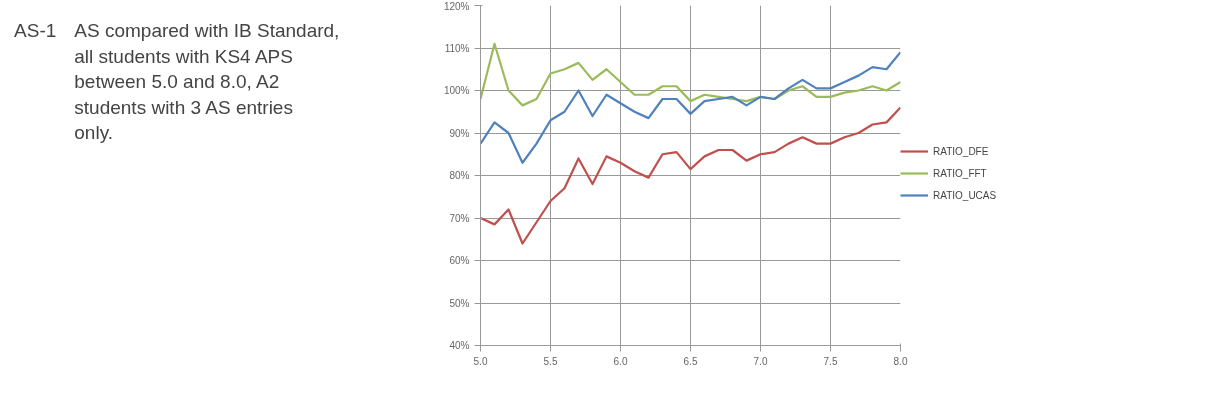 Image resolution: width=1205 pixels, height=405 pixels. I want to click on x-tick-label: 7.5, so click(830, 361).